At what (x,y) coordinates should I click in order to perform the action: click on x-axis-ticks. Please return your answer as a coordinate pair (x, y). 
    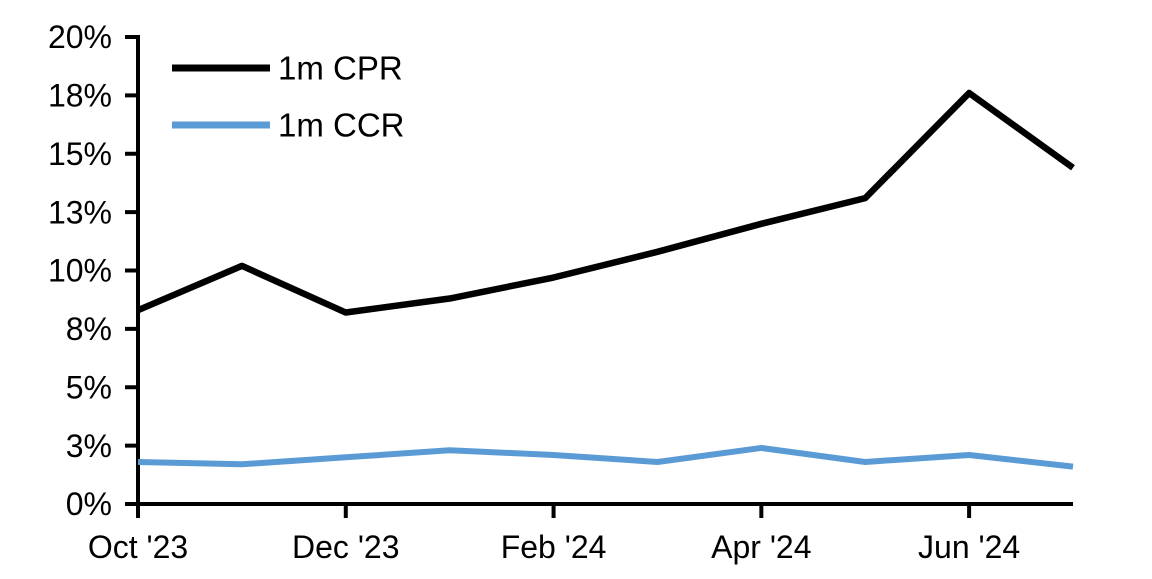
    Looking at the image, I should click on (554, 511).